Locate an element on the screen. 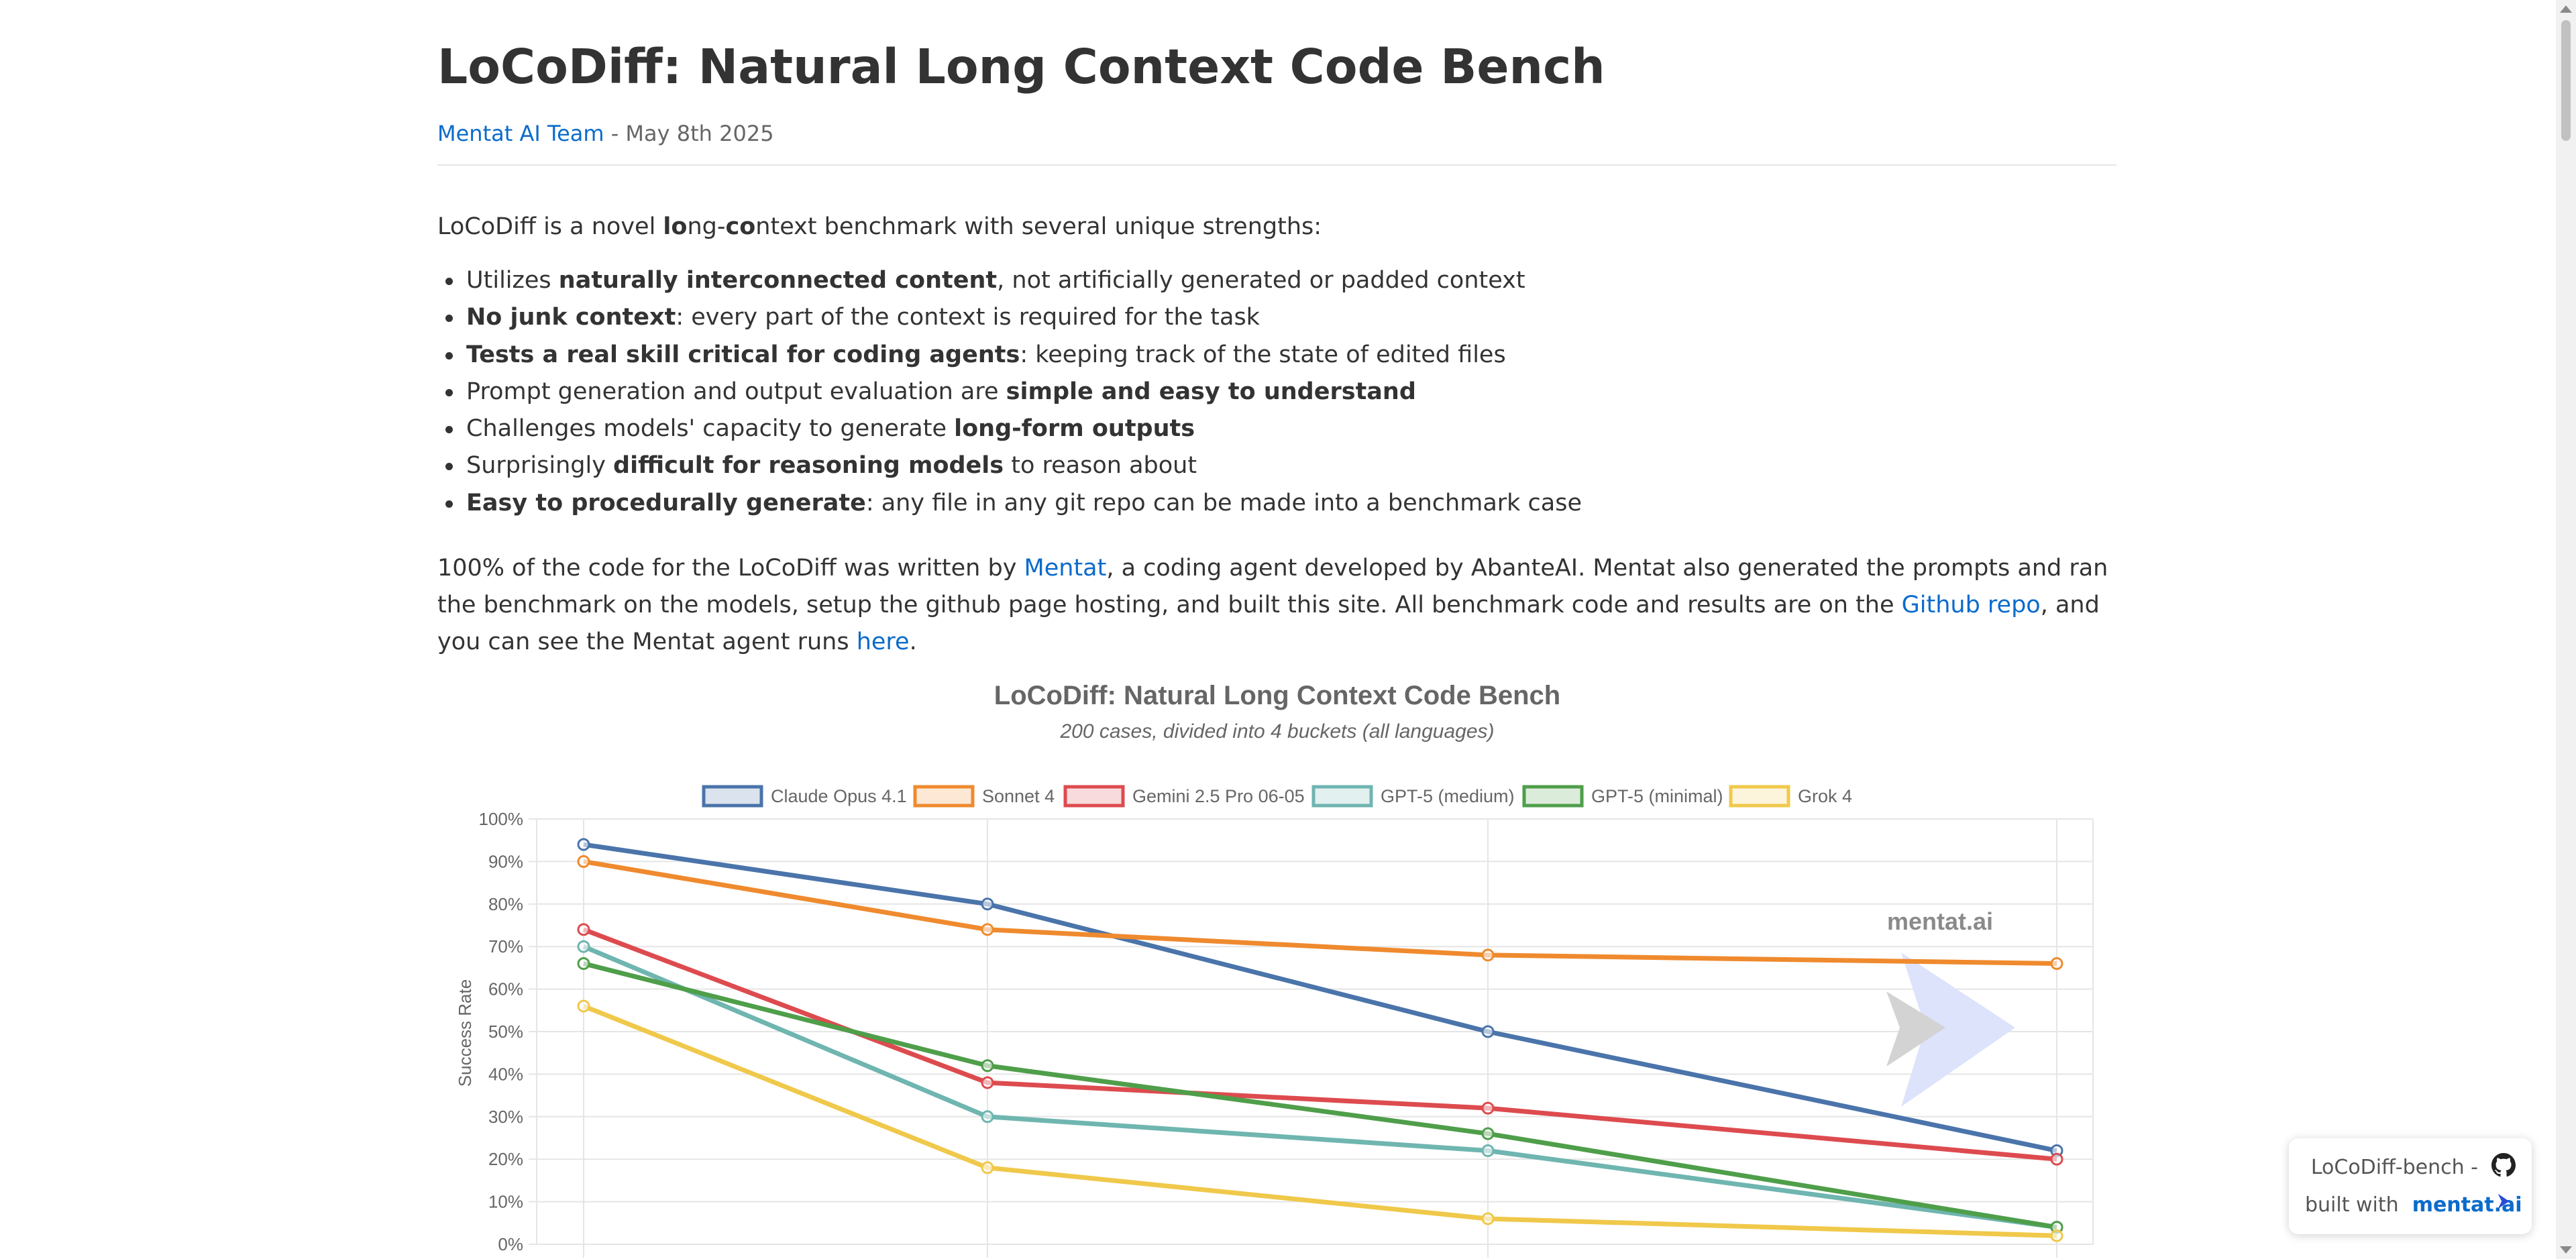 This screenshot has width=2576, height=1259. header-divider is located at coordinates (1276, 165).